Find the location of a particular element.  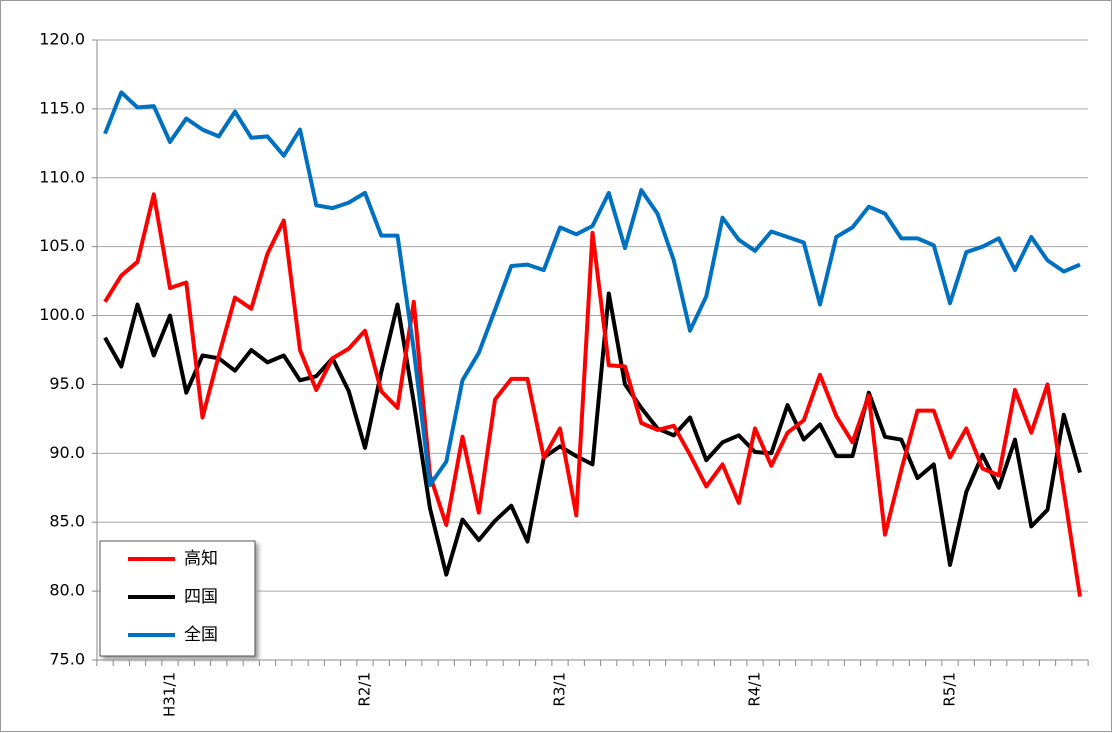

legend-label: 四国 is located at coordinates (201, 597).